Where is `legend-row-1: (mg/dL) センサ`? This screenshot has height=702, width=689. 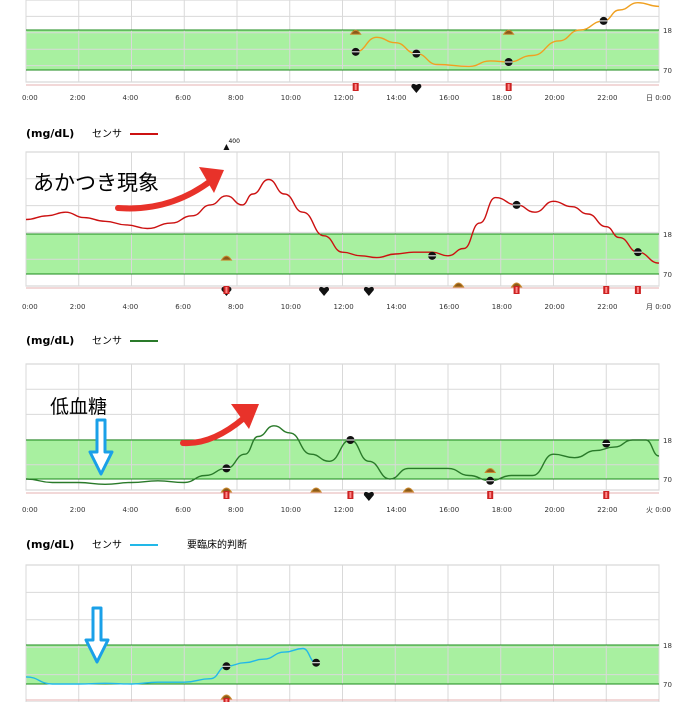 legend-row-1: (mg/dL) センサ is located at coordinates (92, 133).